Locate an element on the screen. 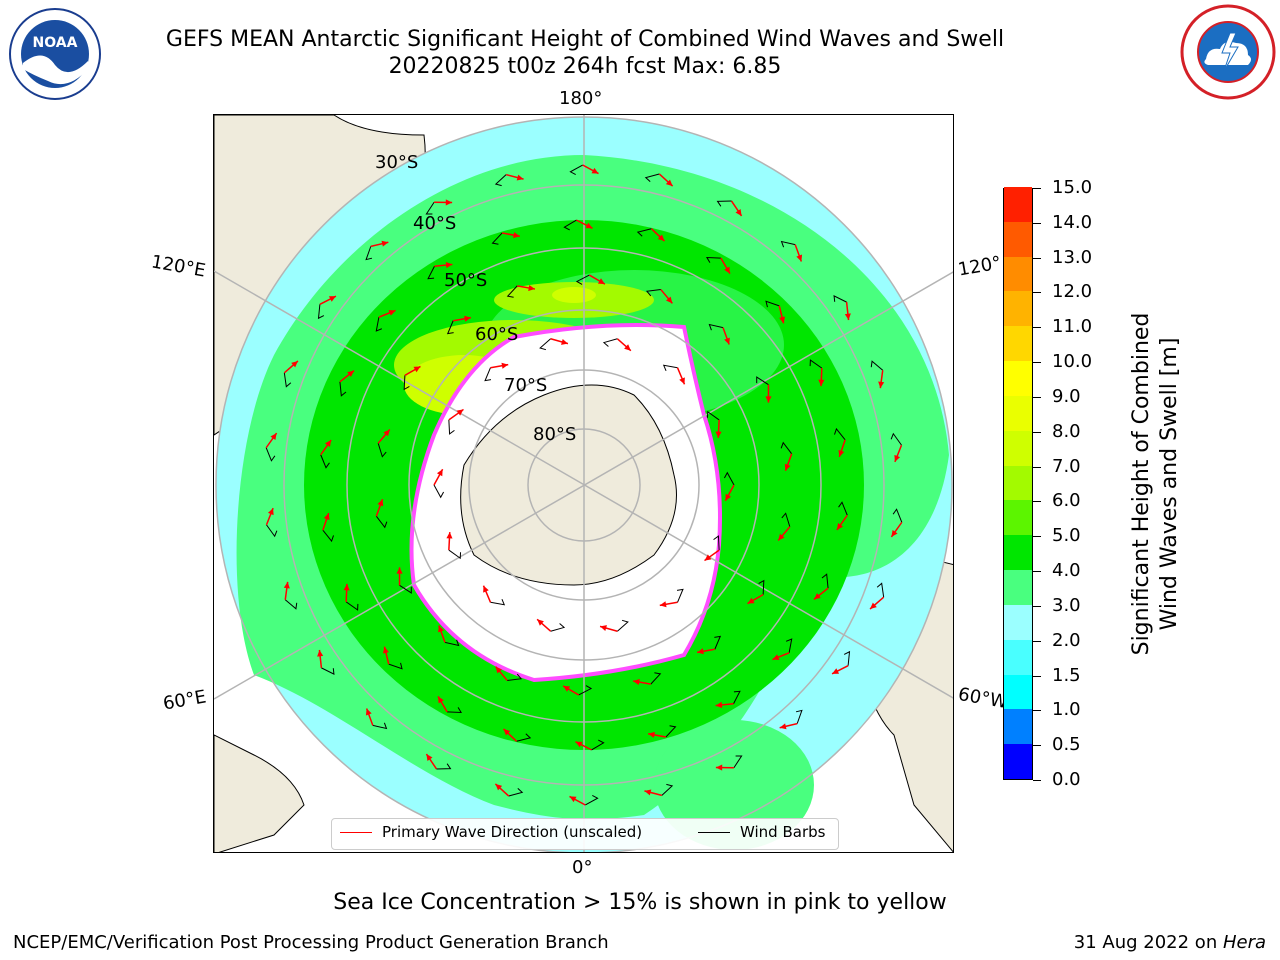 The image size is (1280, 960). colorbar-tick-label: 1.5 is located at coordinates (1066, 675).